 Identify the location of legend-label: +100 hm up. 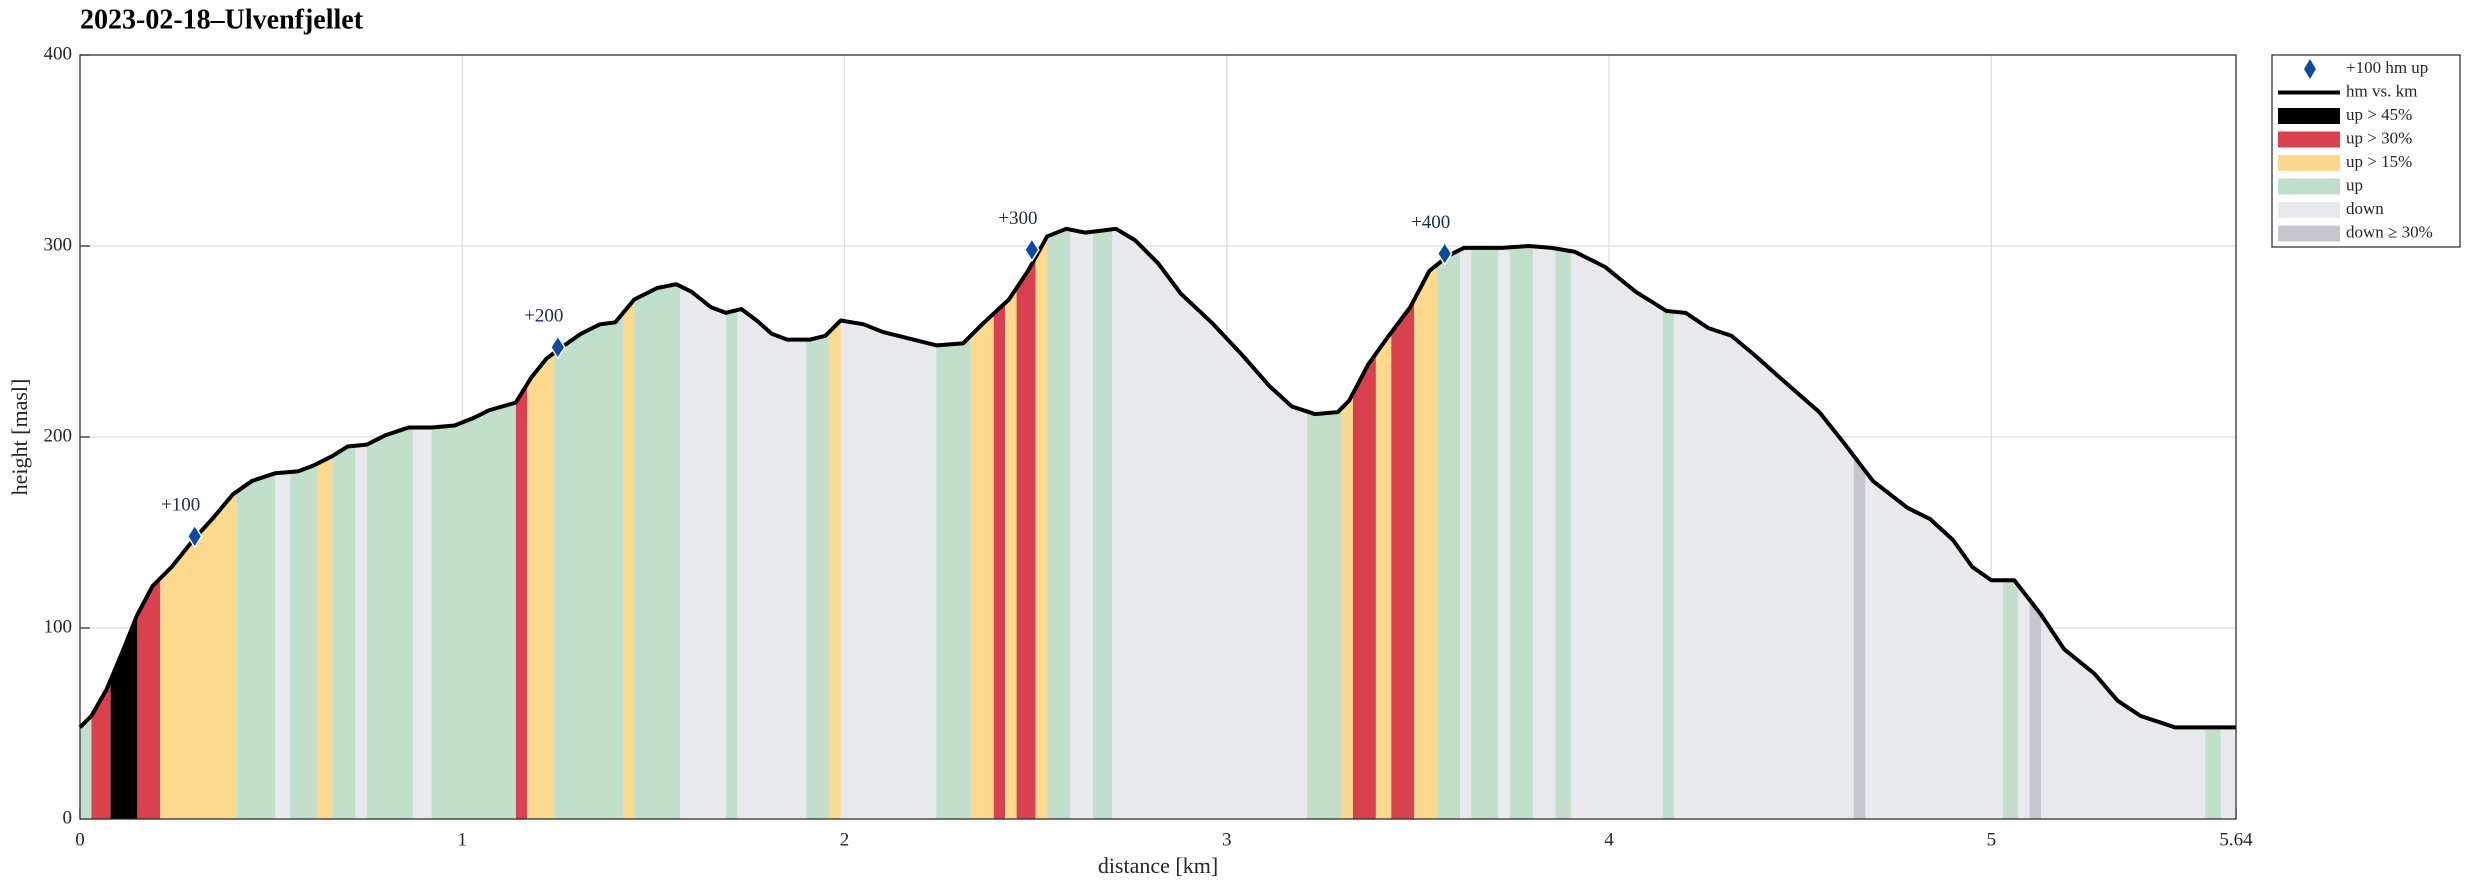
(2387, 67).